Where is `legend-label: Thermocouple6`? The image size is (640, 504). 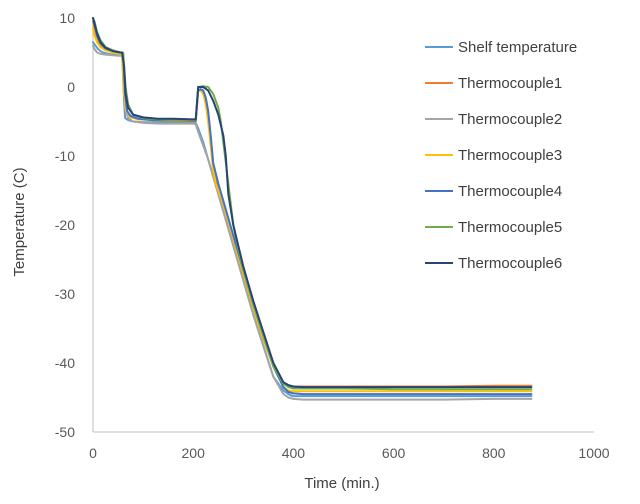
legend-label: Thermocouple6 is located at coordinates (510, 263).